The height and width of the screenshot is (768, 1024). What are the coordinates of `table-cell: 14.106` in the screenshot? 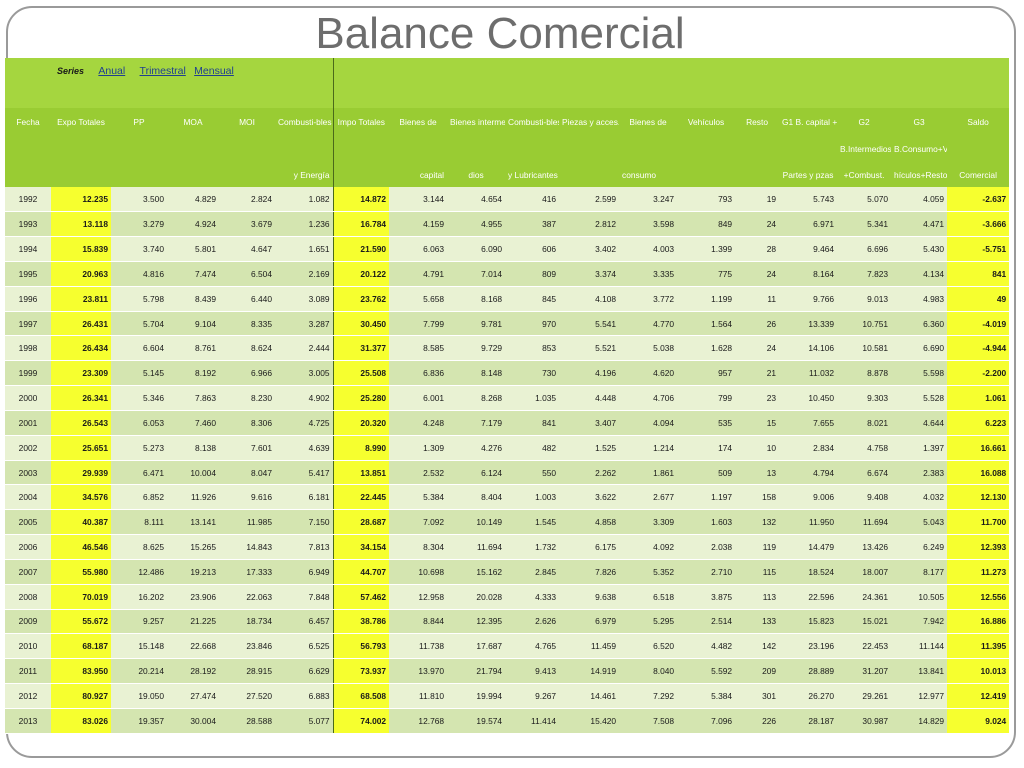 It's located at (808, 348).